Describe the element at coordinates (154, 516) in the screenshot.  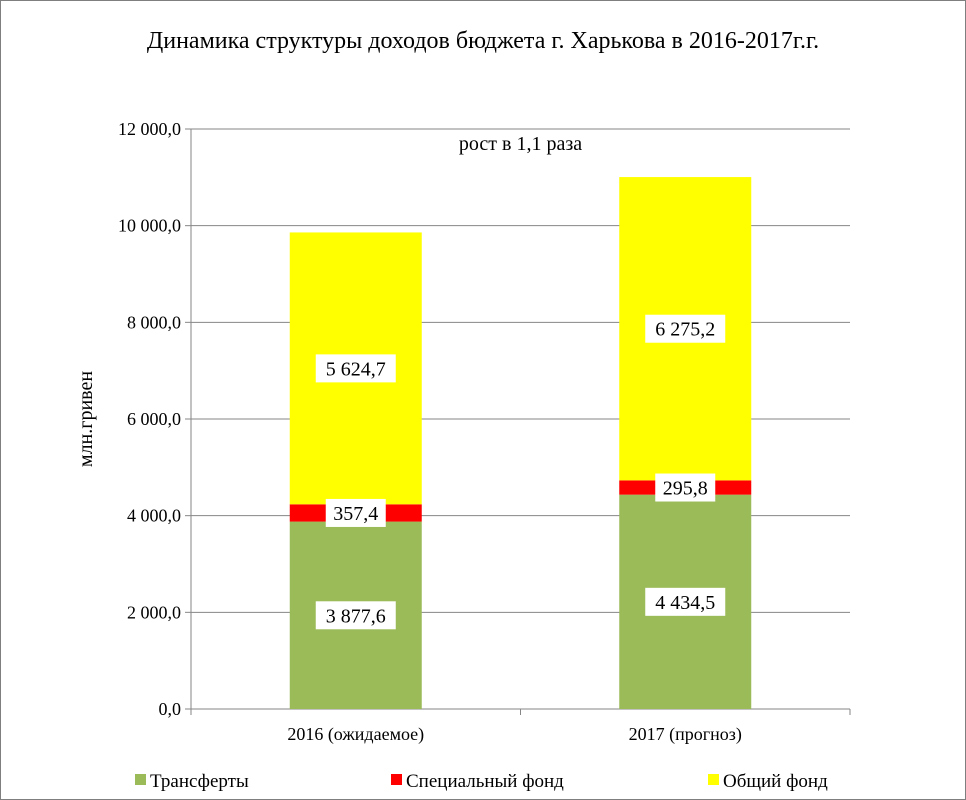
I see `y-tick-label: 4 000,0` at that location.